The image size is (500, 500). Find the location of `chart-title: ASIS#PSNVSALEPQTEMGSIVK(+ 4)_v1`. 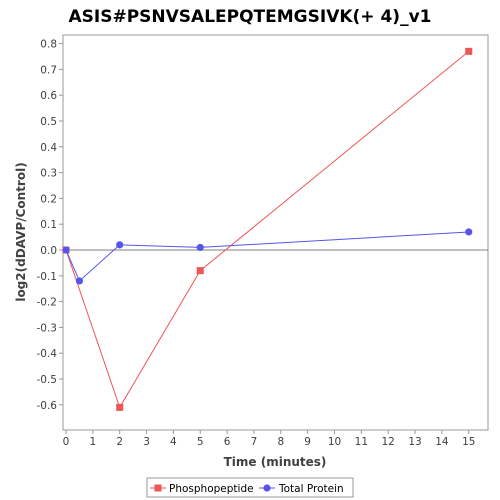

chart-title: ASIS#PSNVSALEPQTEMGSIVK(+ 4)_v1 is located at coordinates (250, 17).